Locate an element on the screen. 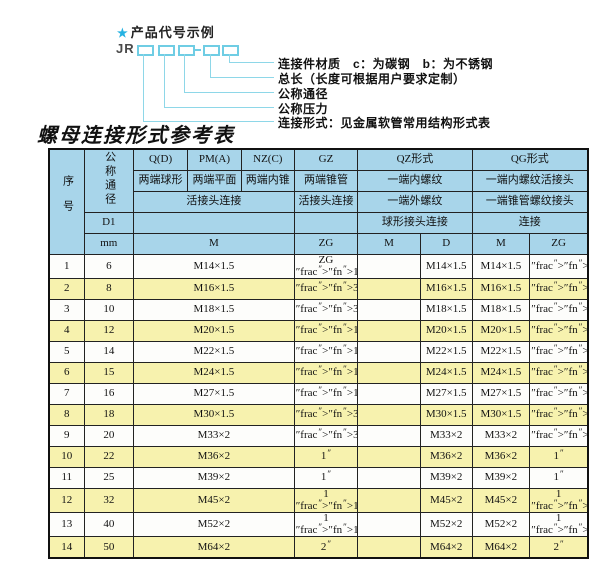 The height and width of the screenshot is (567, 600). header-code-qg: QG形式 is located at coordinates (530, 159).